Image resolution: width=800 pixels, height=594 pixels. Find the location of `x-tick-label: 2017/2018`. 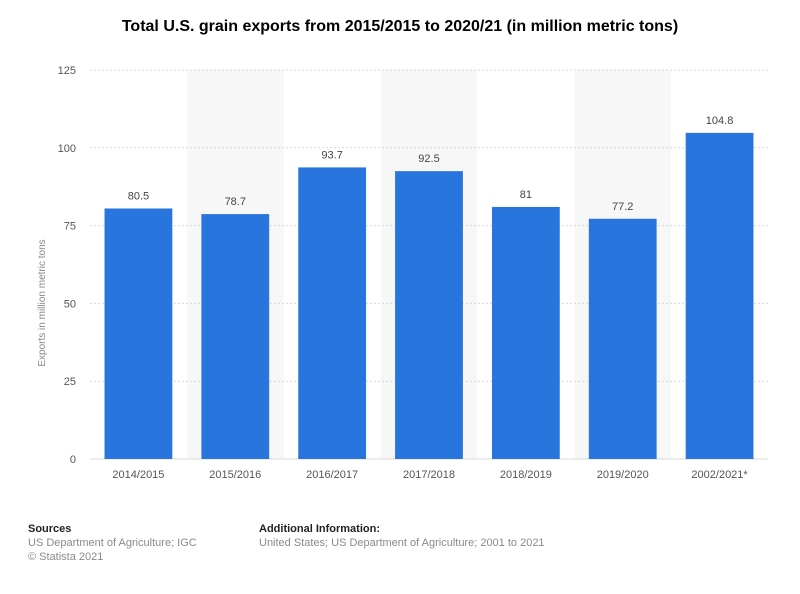

x-tick-label: 2017/2018 is located at coordinates (429, 475).